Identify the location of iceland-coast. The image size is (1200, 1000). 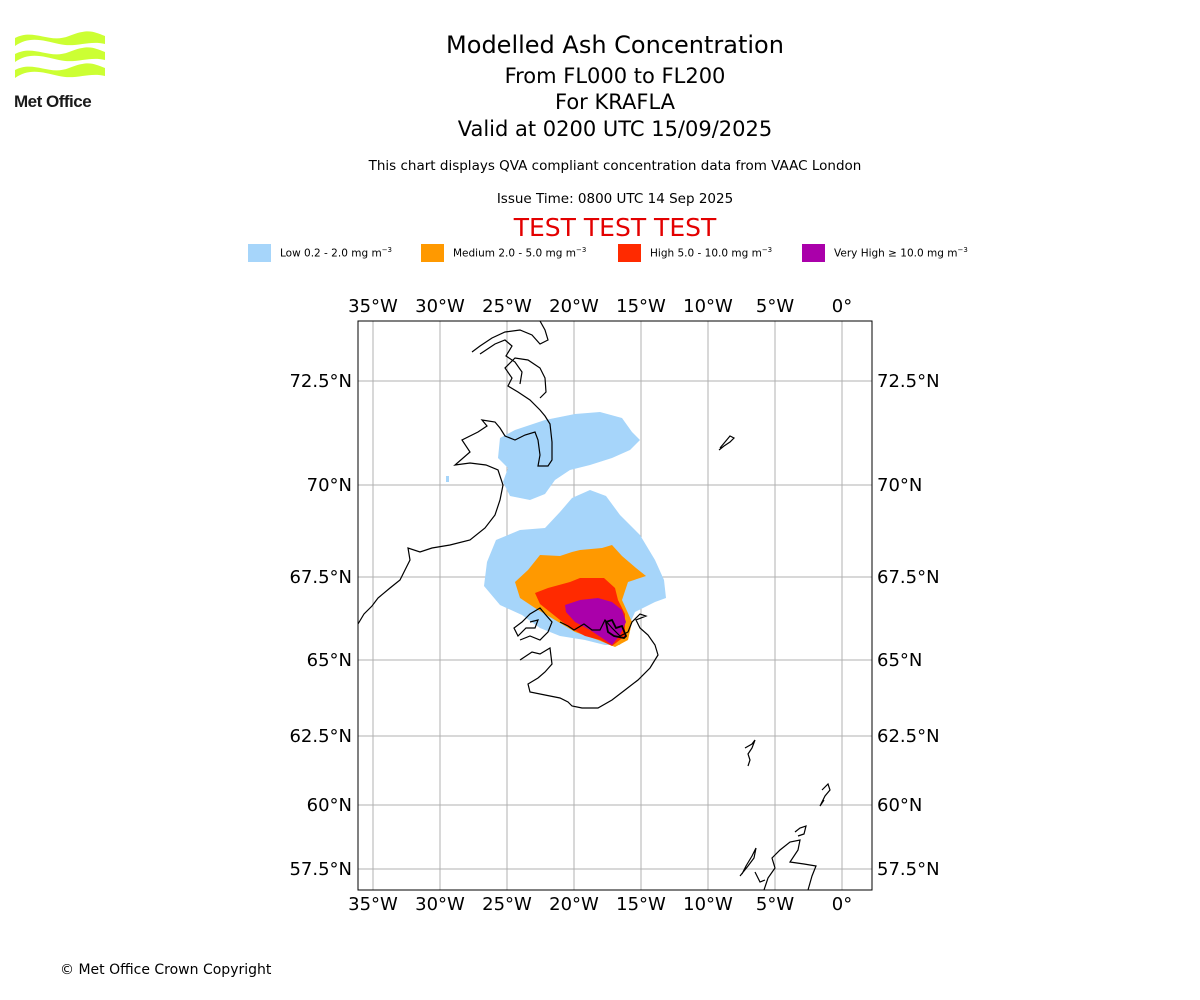
(586, 658).